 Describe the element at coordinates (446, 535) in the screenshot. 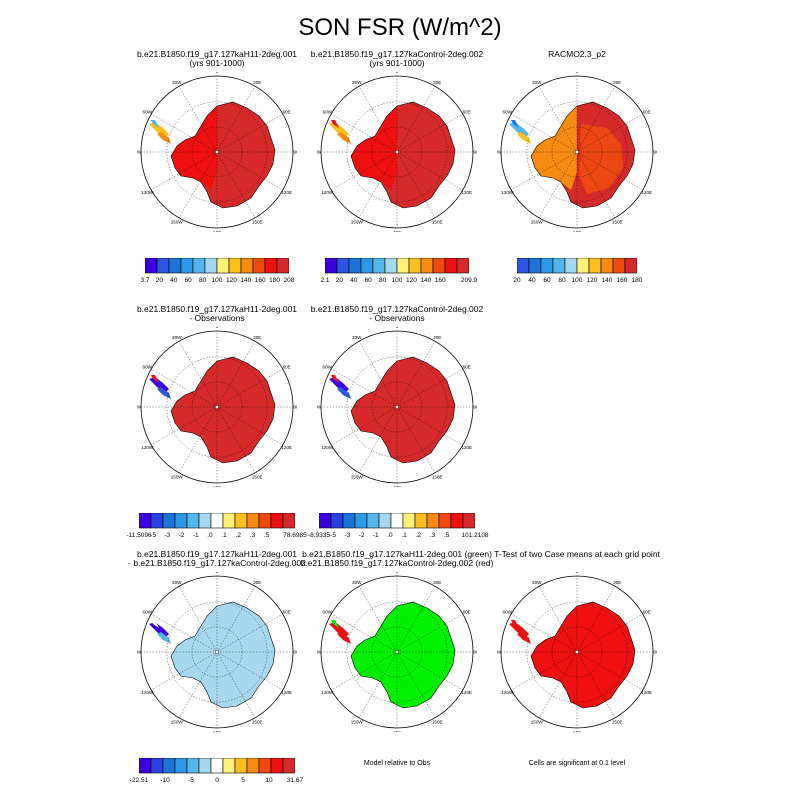

I see `colorbar-label: .5` at that location.